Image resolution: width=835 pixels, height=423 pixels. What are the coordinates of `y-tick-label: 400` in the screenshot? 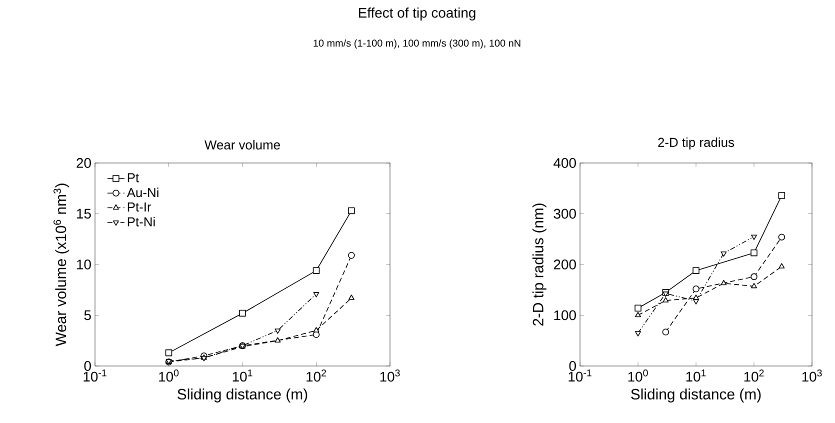 It's located at (565, 163).